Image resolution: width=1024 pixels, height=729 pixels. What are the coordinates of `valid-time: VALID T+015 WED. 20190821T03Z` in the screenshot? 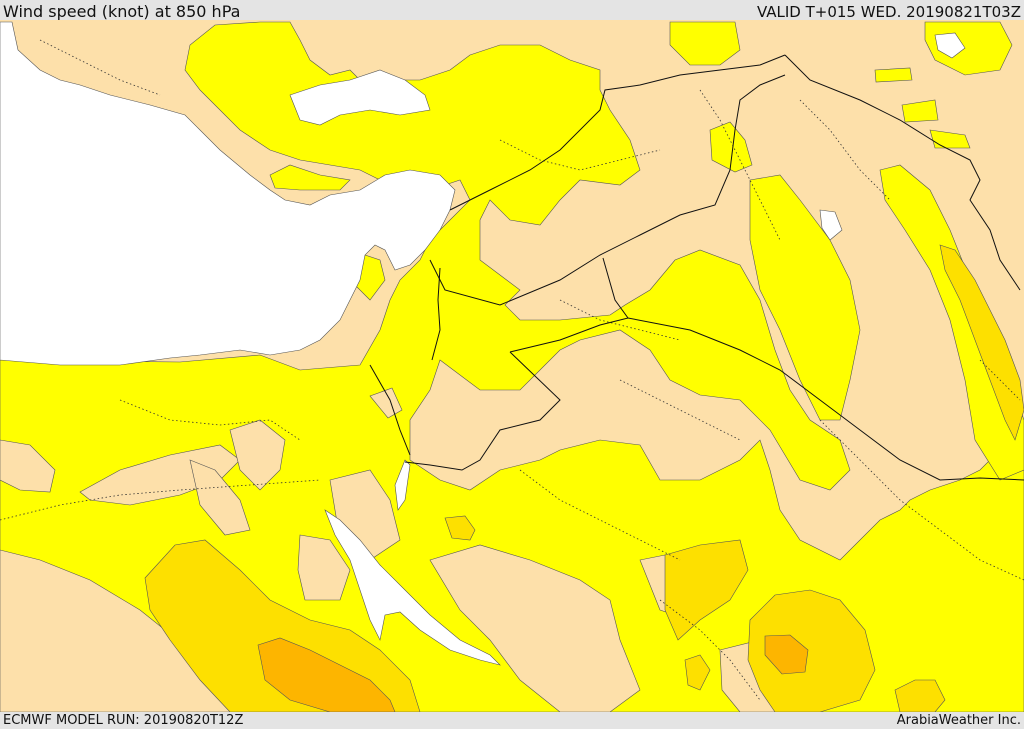 It's located at (888, 12).